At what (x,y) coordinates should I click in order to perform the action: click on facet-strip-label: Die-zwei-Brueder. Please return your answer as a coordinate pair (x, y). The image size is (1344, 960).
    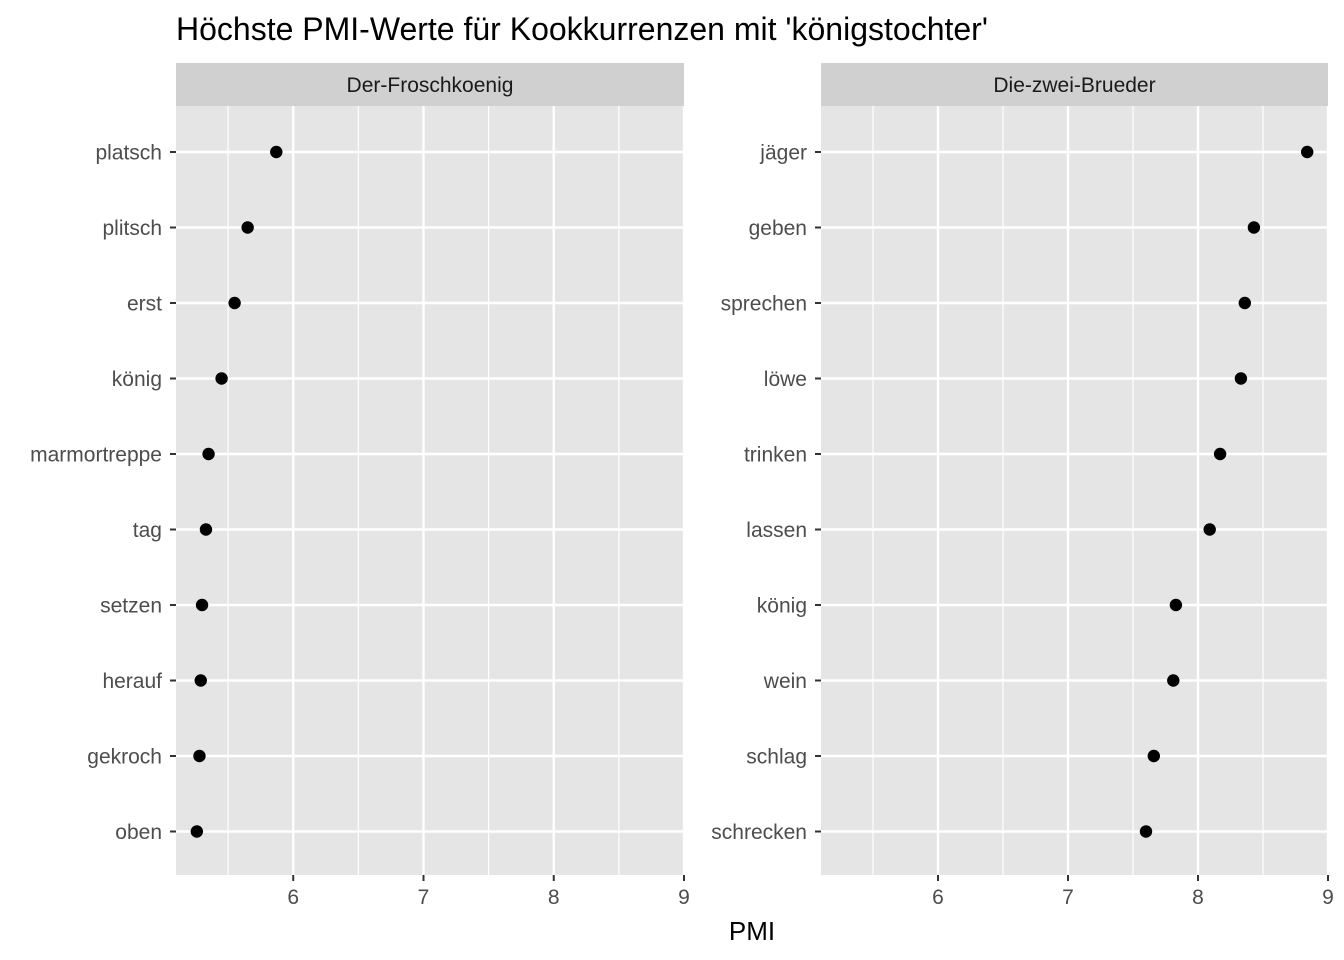
    Looking at the image, I should click on (1074, 85).